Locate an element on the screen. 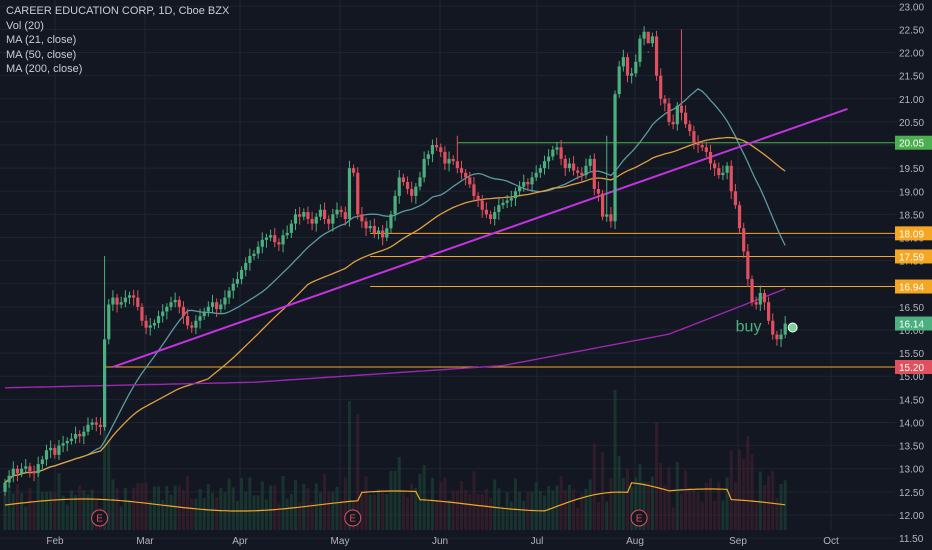  earnings-marker is located at coordinates (639, 518).